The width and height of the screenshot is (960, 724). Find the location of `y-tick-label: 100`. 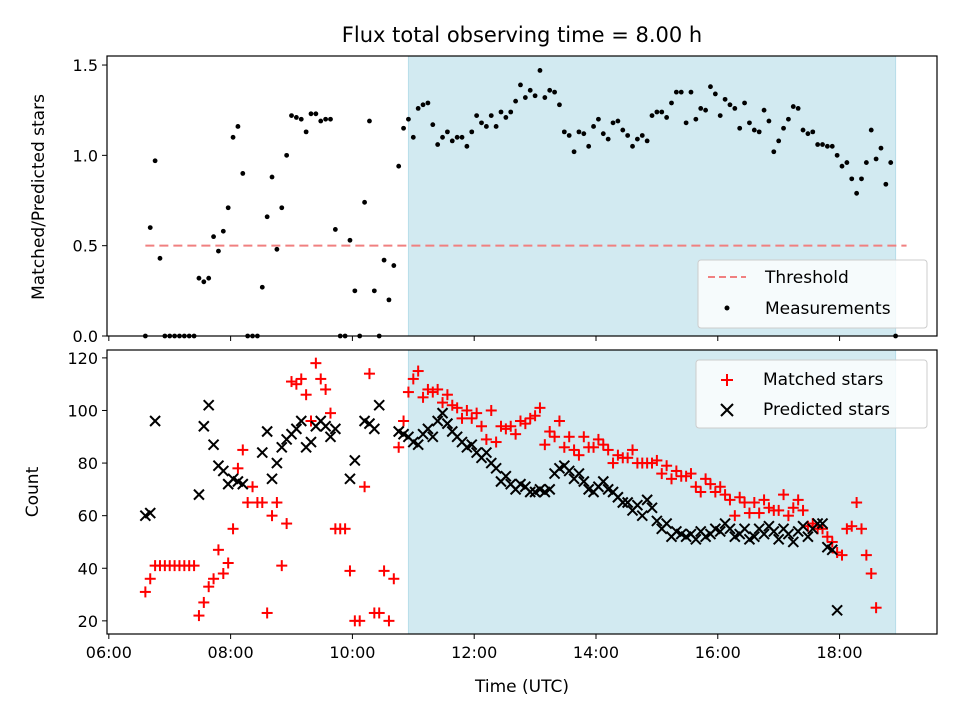

y-tick-label: 100 is located at coordinates (82, 410).